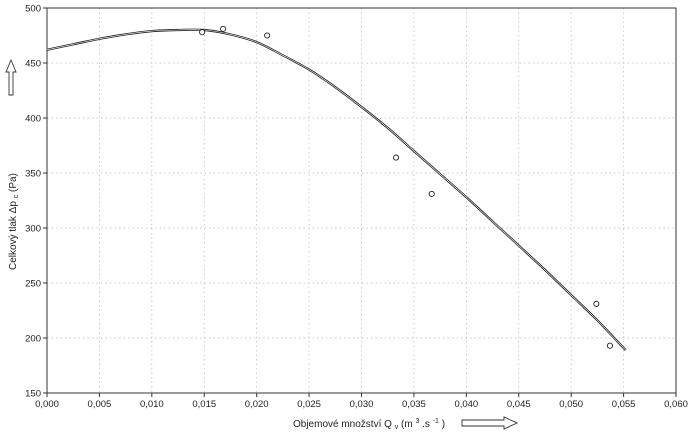 This screenshot has height=436, width=700. Describe the element at coordinates (571, 404) in the screenshot. I see `x-tick-label: 0,050` at that location.